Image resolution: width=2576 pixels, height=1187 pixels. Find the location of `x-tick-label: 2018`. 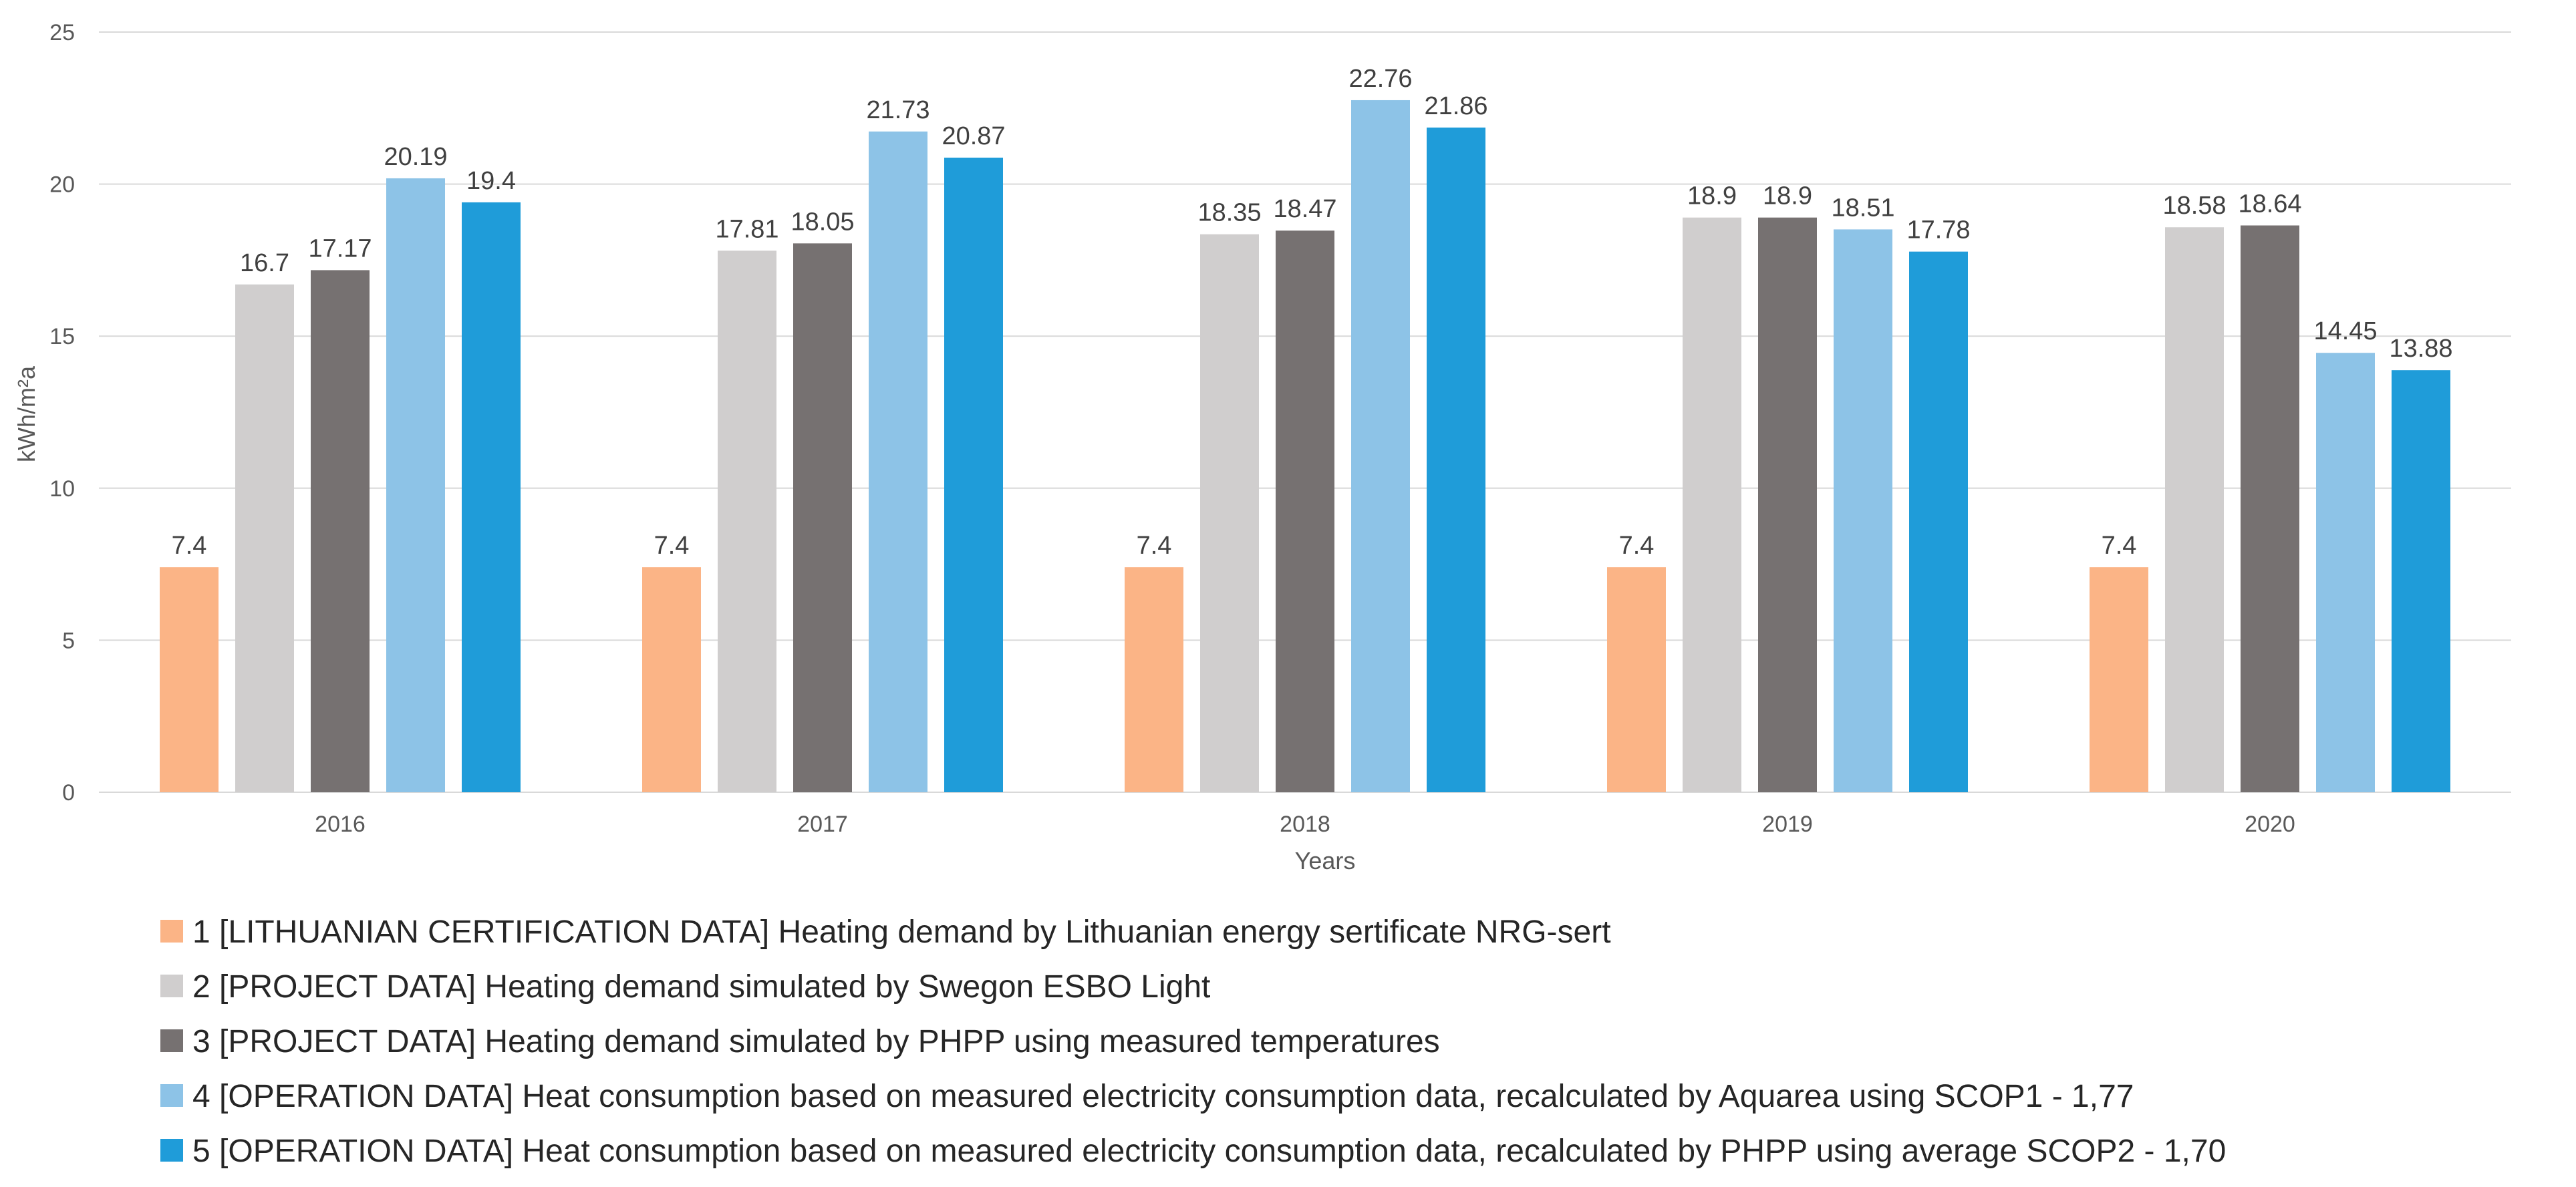

x-tick-label: 2018 is located at coordinates (1305, 824).